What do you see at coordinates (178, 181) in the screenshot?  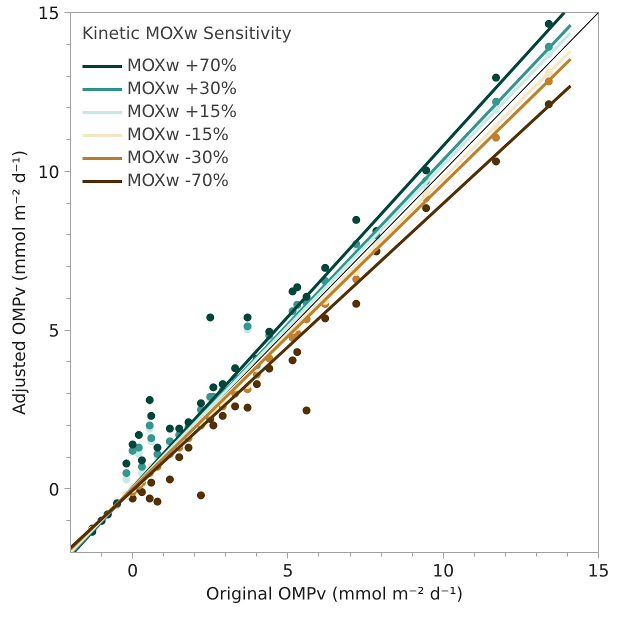 I see `legend-label: MOXw -70%` at bounding box center [178, 181].